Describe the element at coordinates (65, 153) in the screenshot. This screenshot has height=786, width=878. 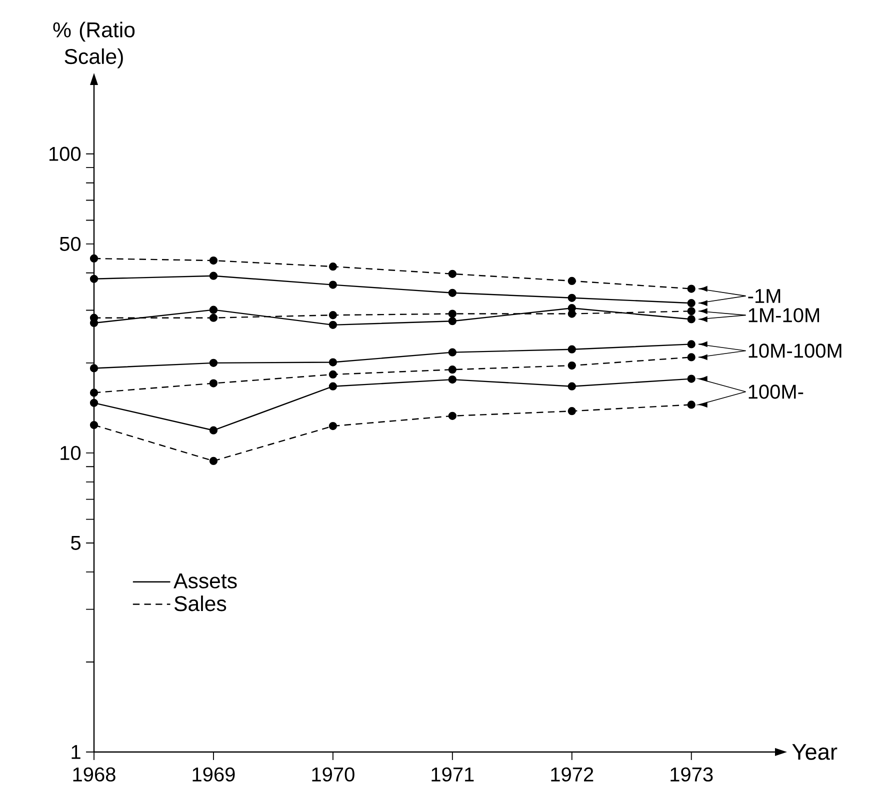
I see `y-tick-label: 100` at that location.